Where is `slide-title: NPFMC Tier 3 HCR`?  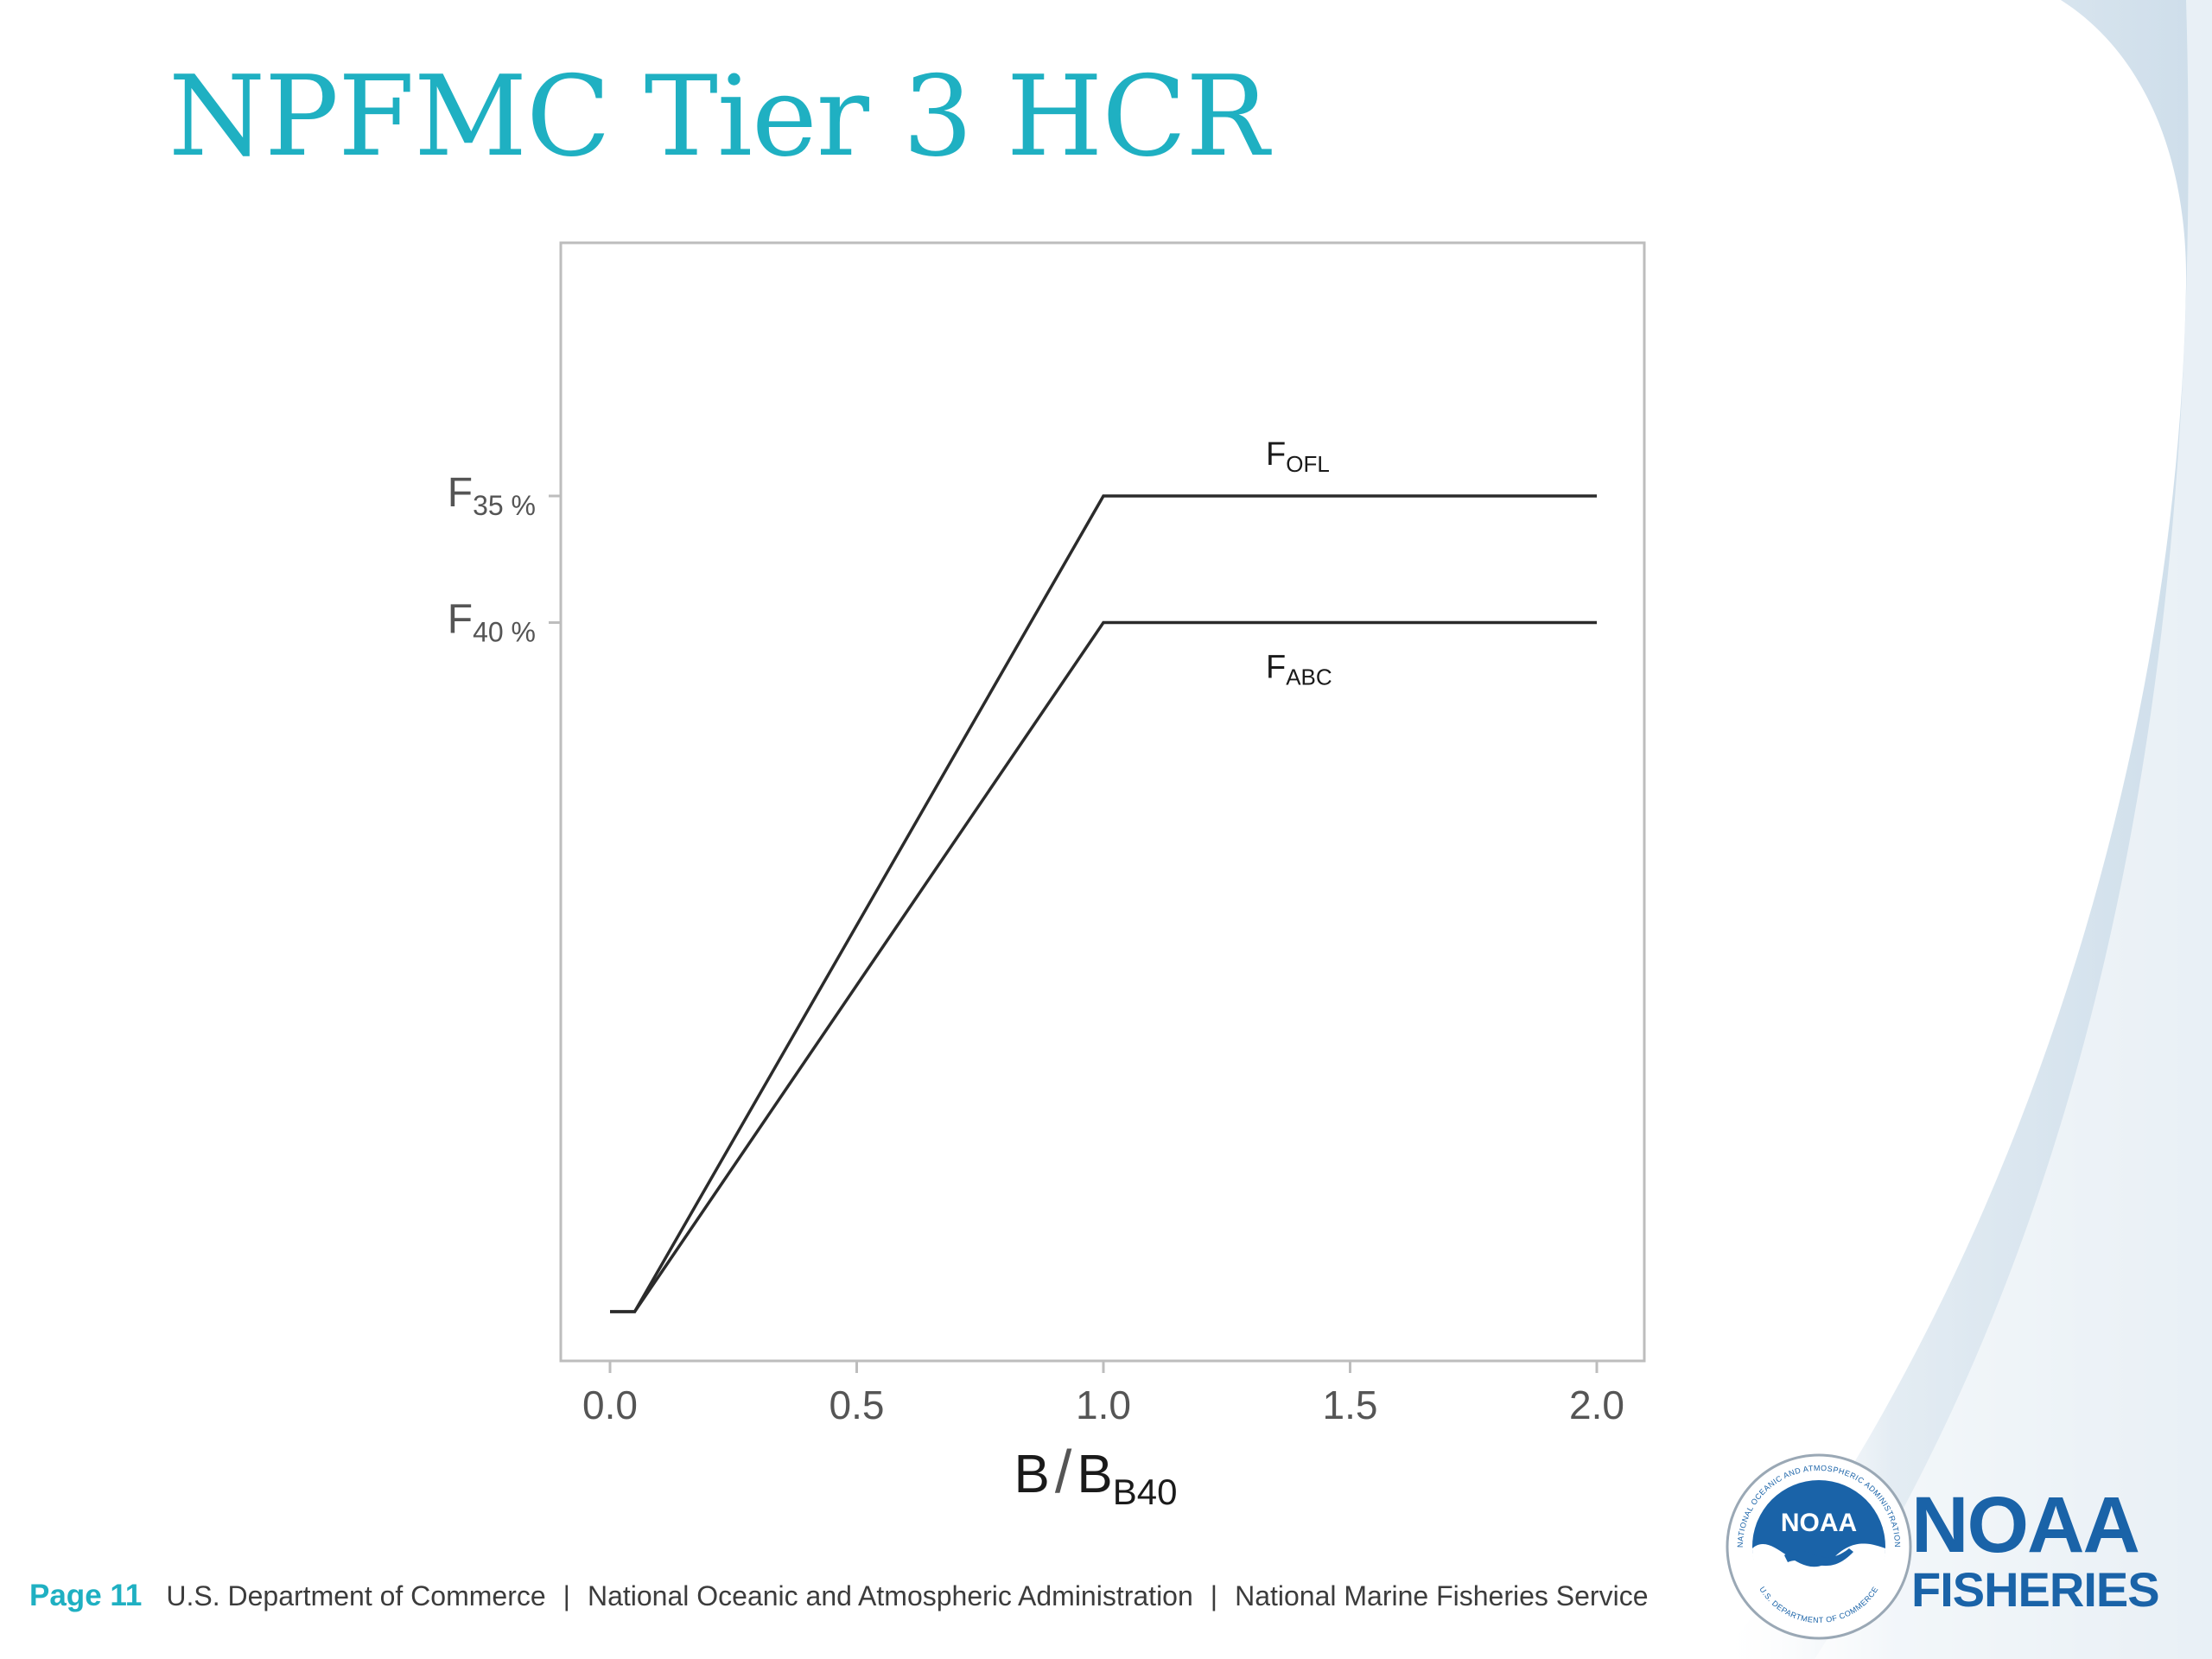
slide-title: NPFMC Tier 3 HCR is located at coordinates (718, 117).